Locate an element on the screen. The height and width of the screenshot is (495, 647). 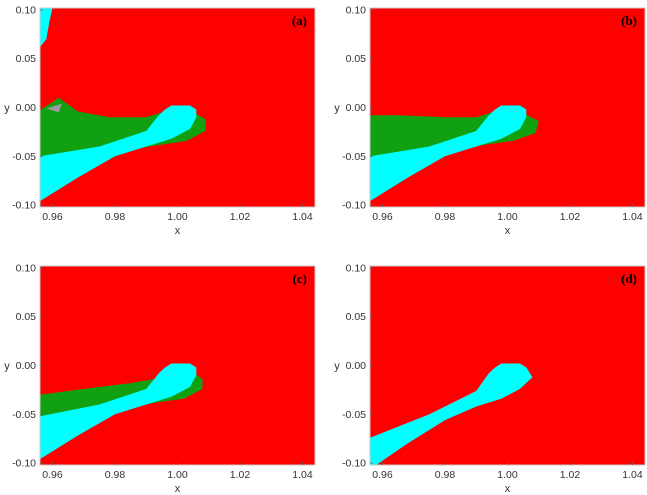
panel-label: (c) is located at coordinates (300, 278).